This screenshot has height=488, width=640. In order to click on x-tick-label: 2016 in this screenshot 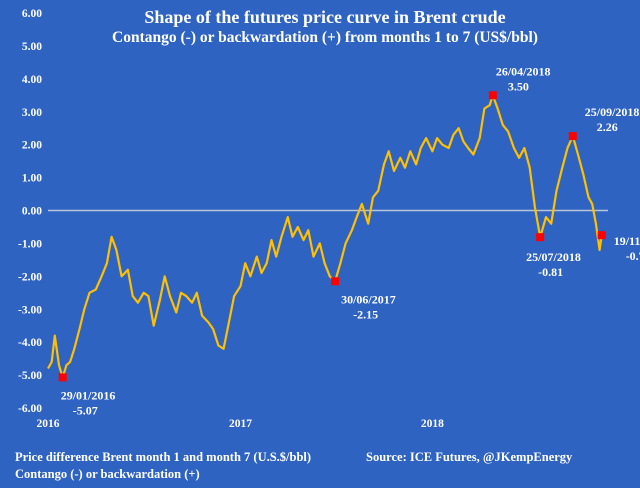, I will do `click(48, 424)`.